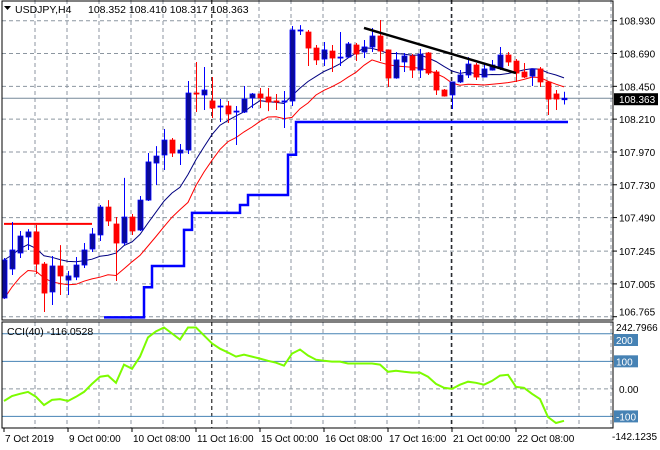 The height and width of the screenshot is (450, 660). Describe the element at coordinates (637, 313) in the screenshot. I see `price-tick-label: 106.765` at that location.